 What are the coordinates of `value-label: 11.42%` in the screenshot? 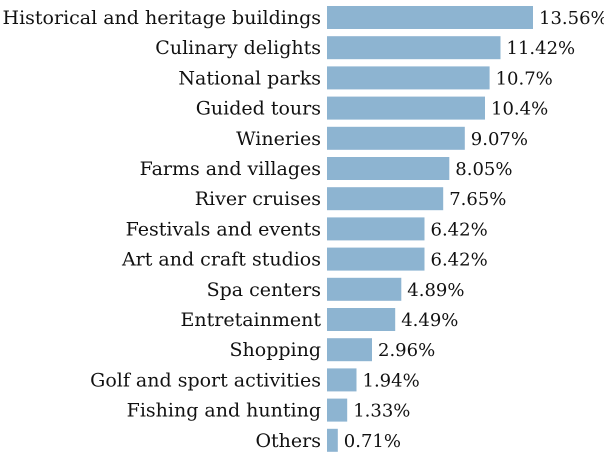 It's located at (541, 48).